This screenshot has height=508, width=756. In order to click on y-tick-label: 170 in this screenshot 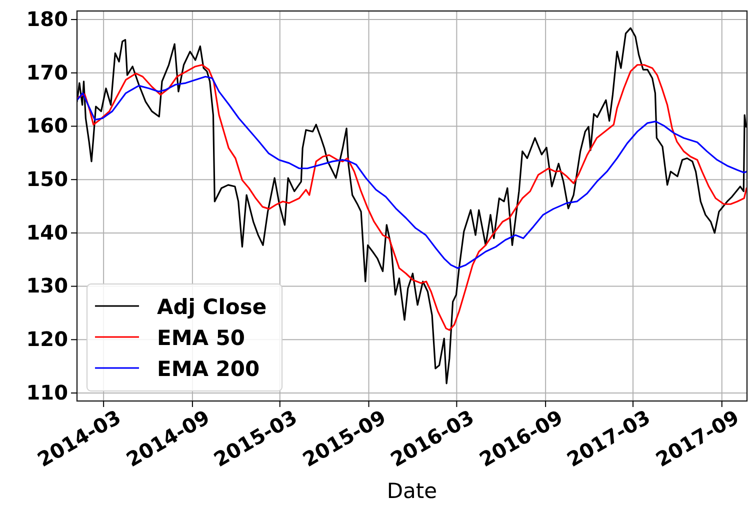, I will do `click(47, 72)`.